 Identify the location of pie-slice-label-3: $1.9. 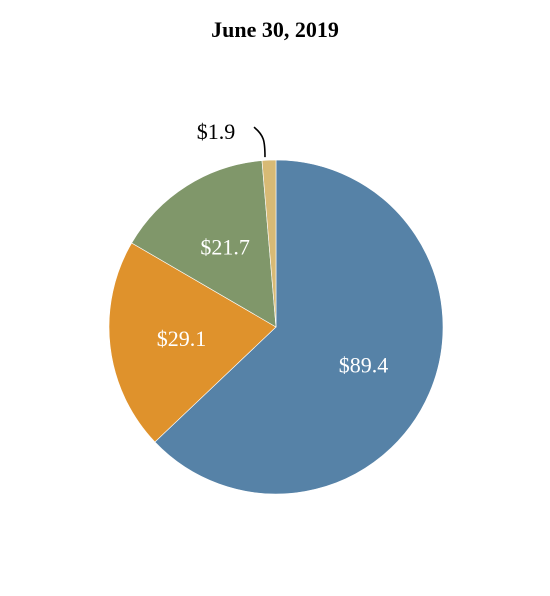
(216, 131).